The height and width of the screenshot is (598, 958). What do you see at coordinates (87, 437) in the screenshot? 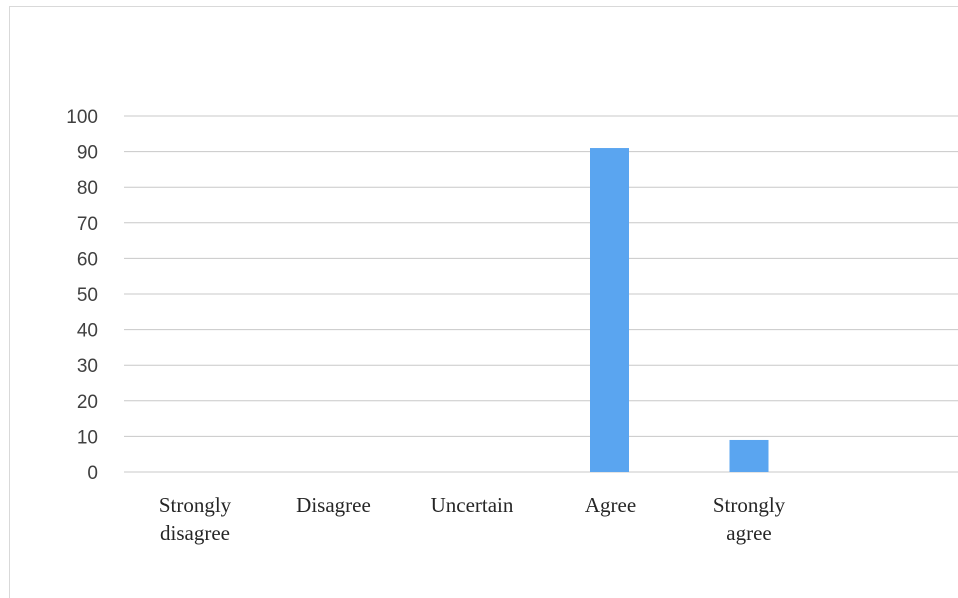
I see `y-tick-label: 10` at bounding box center [87, 437].